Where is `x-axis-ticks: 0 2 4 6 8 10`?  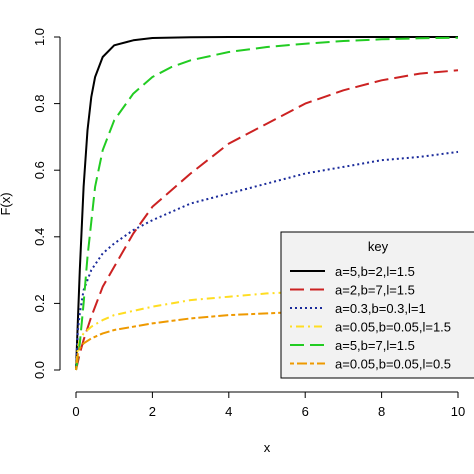
x-axis-ticks: 0 2 4 6 8 10 is located at coordinates (268, 405).